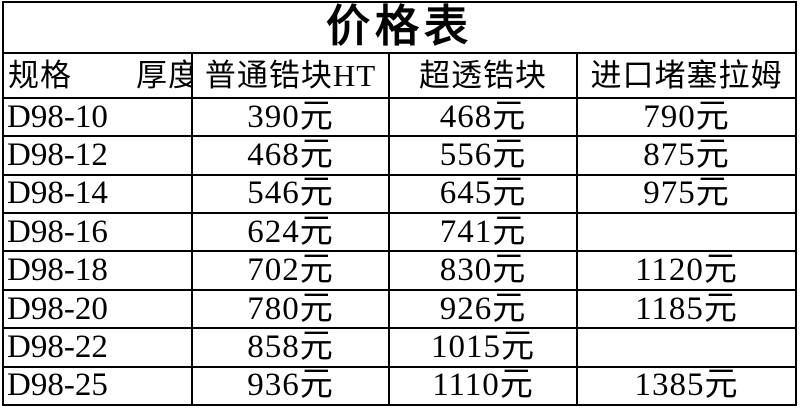  Describe the element at coordinates (483, 347) in the screenshot. I see `price-cell: 1015元` at that location.